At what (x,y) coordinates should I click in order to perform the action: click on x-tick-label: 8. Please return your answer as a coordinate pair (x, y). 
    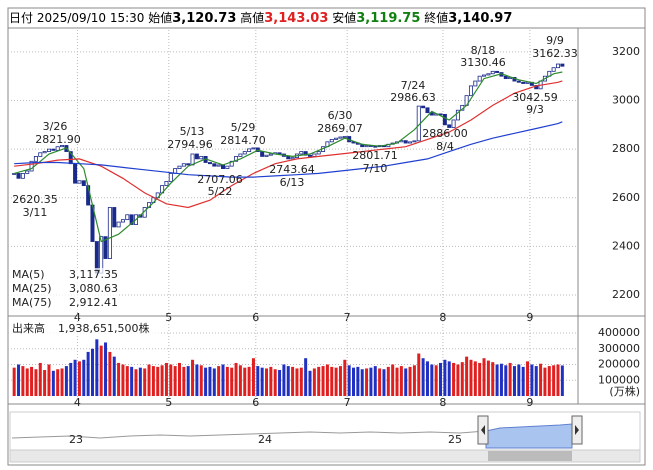
    Looking at the image, I should click on (442, 317).